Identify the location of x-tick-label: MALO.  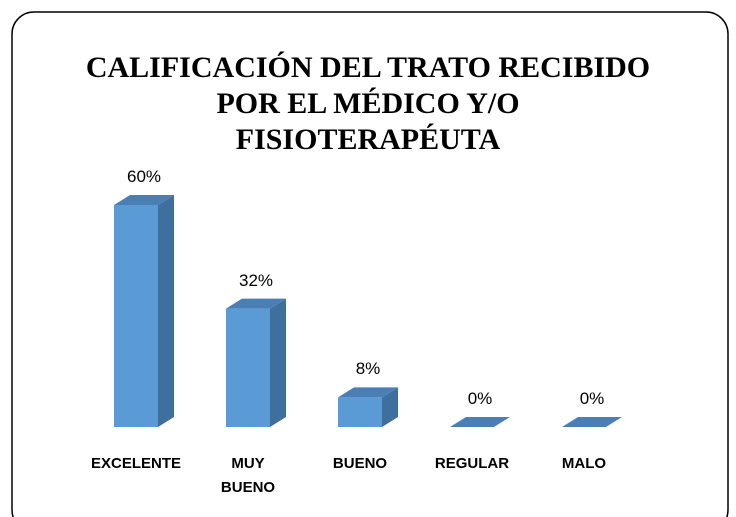
(584, 463).